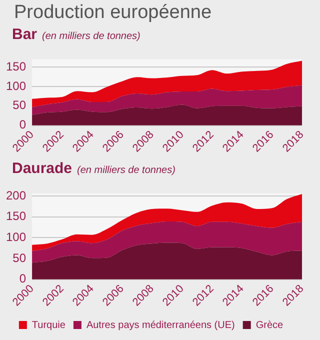 The image size is (320, 340). I want to click on chart-title: Bar, so click(25, 34).